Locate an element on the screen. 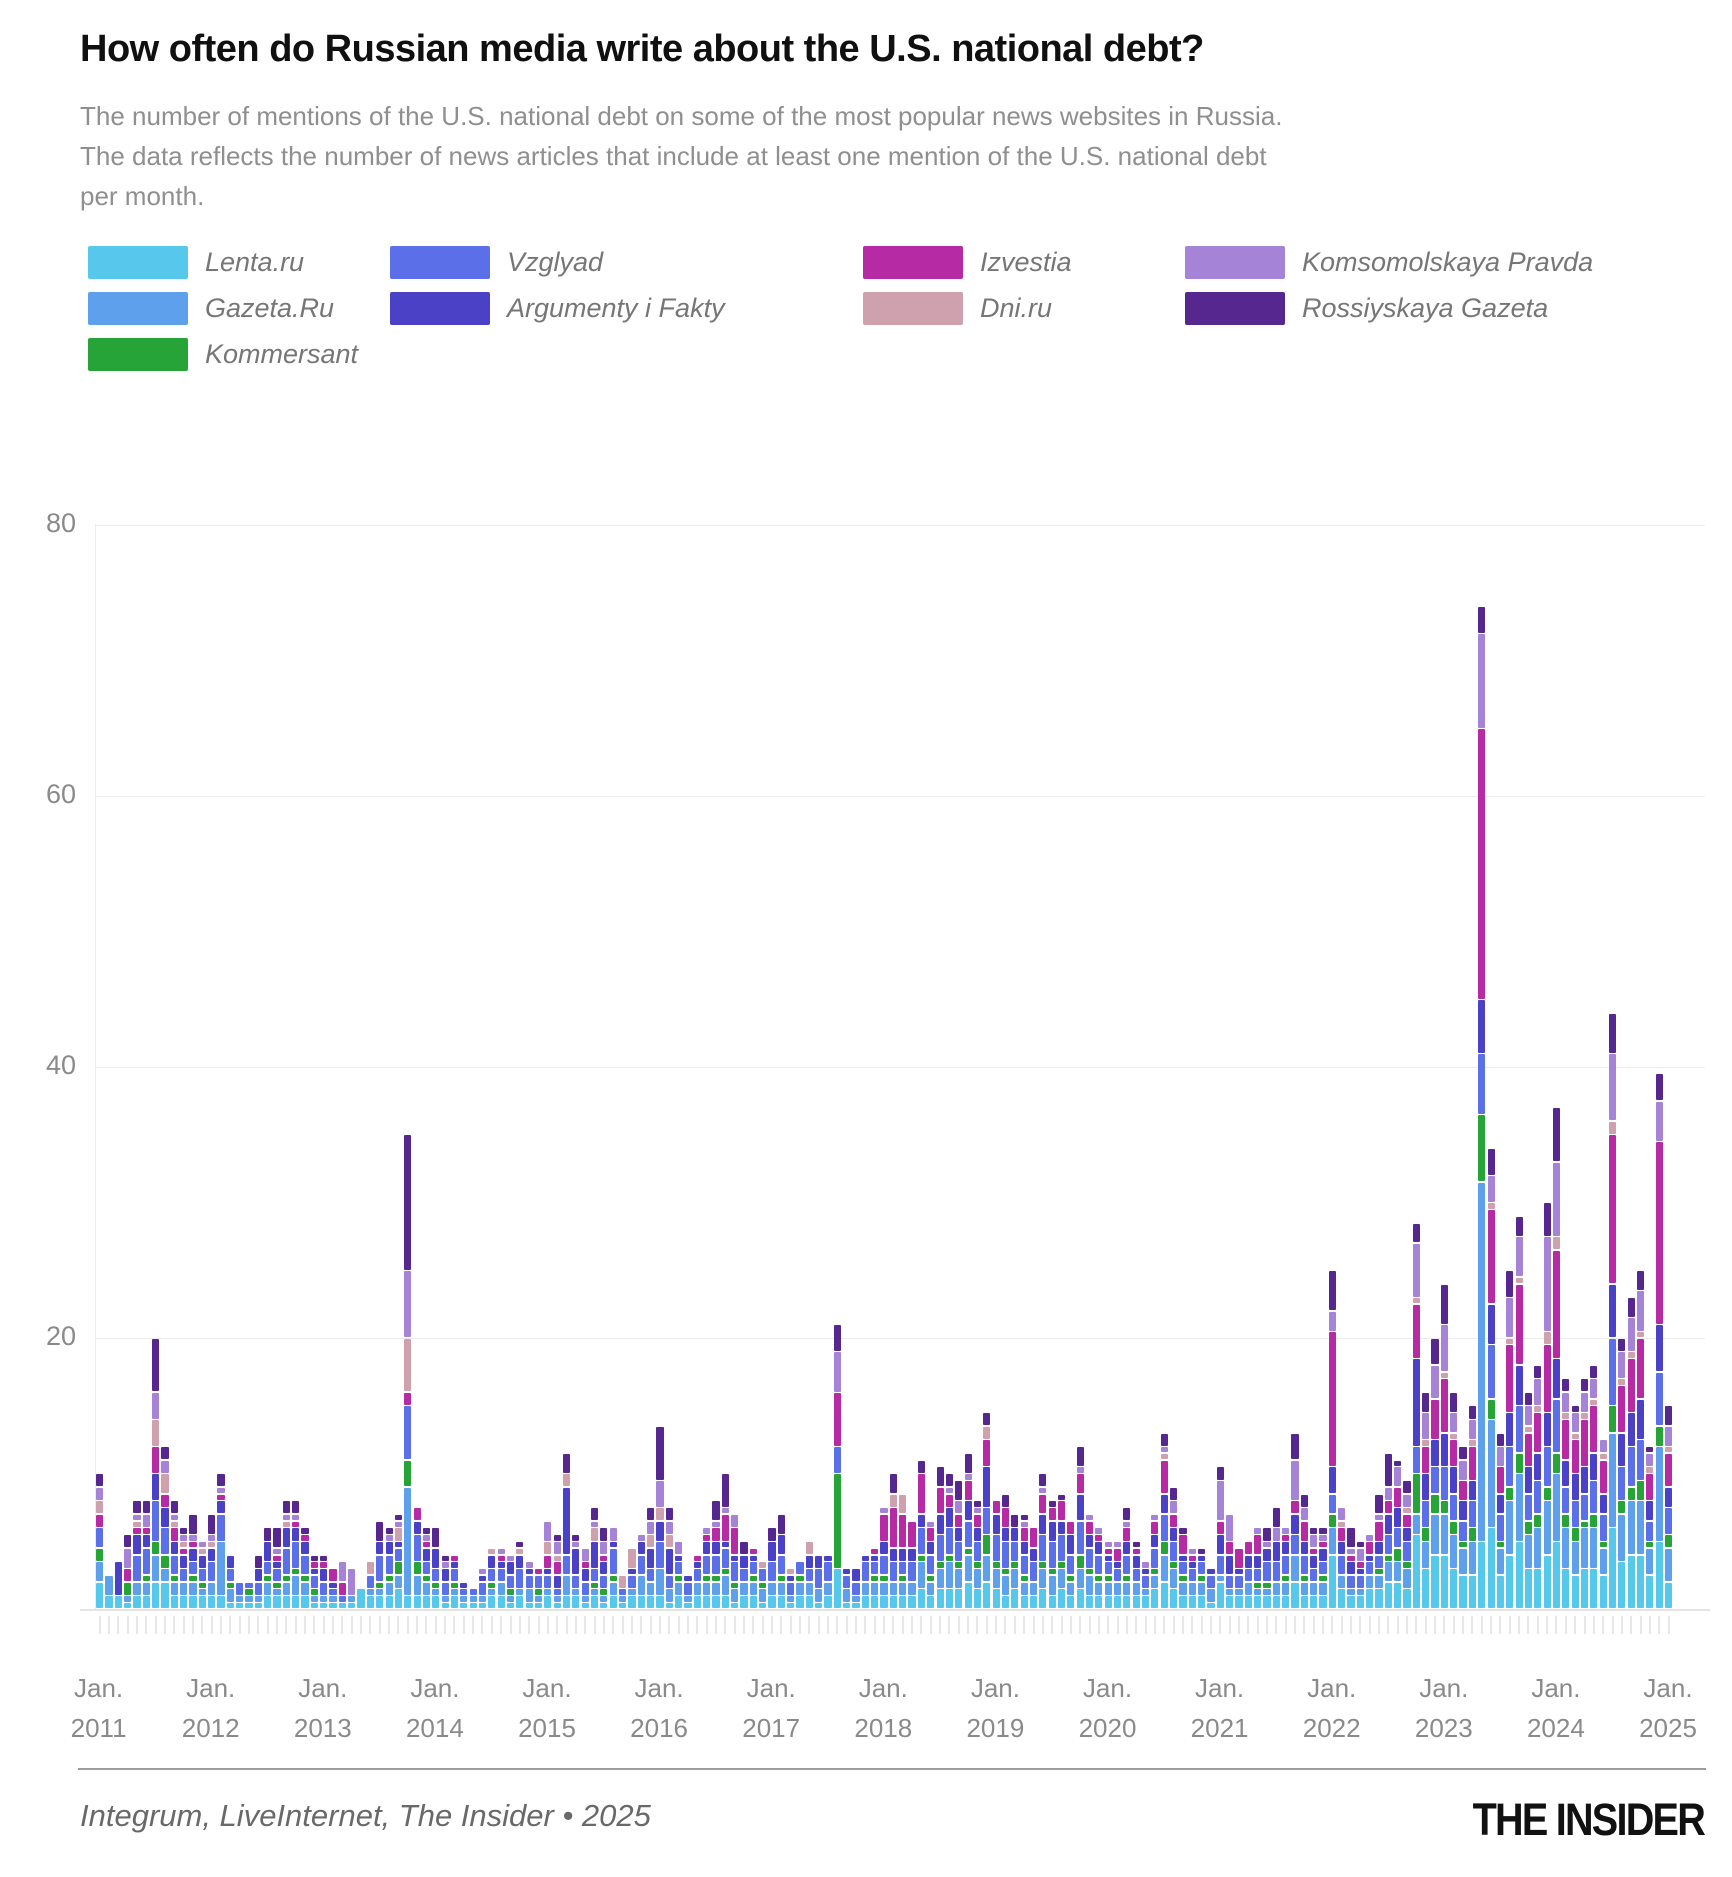 The image size is (1732, 1877). legend-item-kommersant: Kommersant is located at coordinates (223, 354).